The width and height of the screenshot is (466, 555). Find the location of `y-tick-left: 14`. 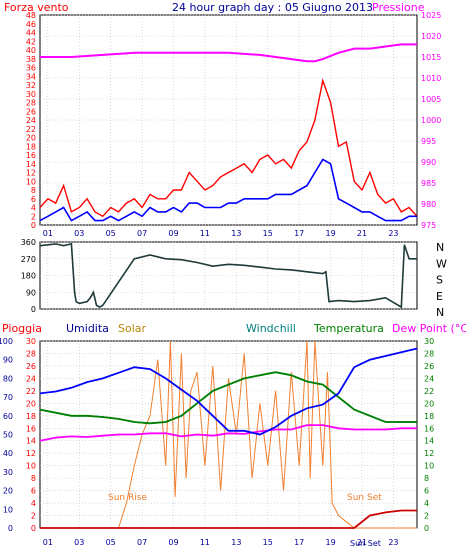

y-tick-left: 14 is located at coordinates (31, 164).